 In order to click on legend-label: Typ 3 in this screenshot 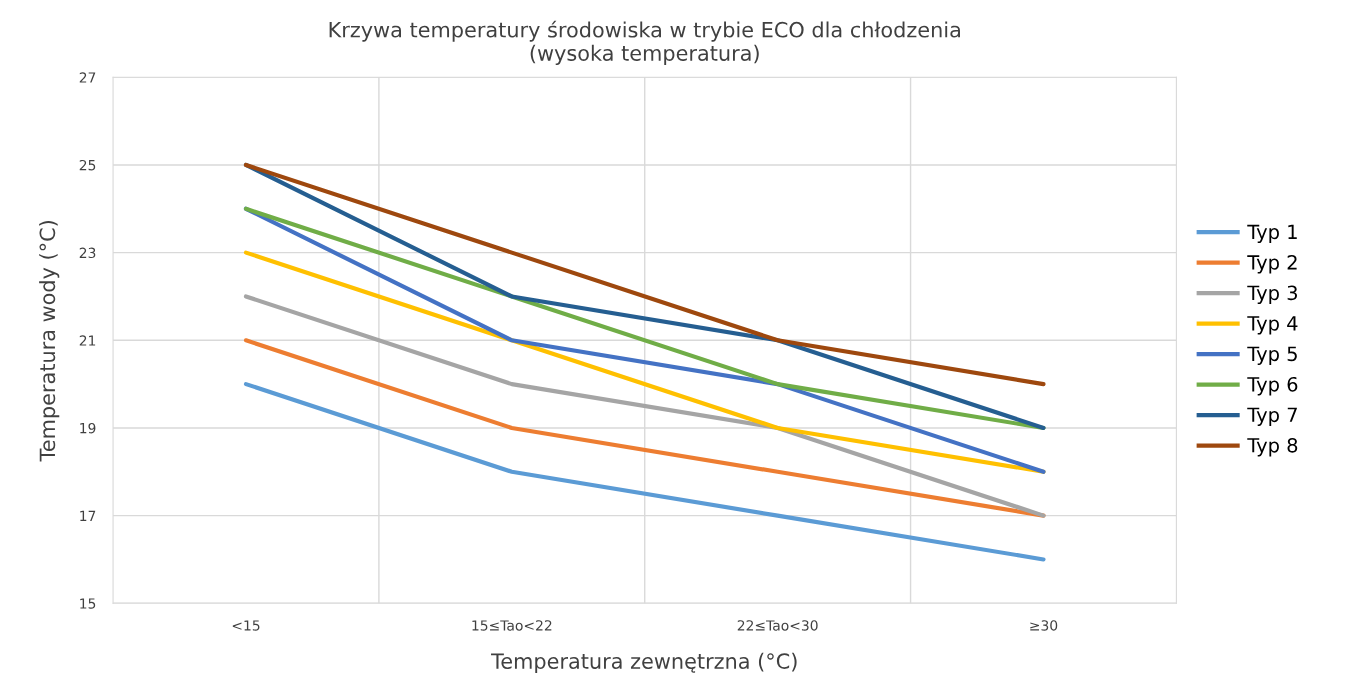, I will do `click(1272, 294)`.